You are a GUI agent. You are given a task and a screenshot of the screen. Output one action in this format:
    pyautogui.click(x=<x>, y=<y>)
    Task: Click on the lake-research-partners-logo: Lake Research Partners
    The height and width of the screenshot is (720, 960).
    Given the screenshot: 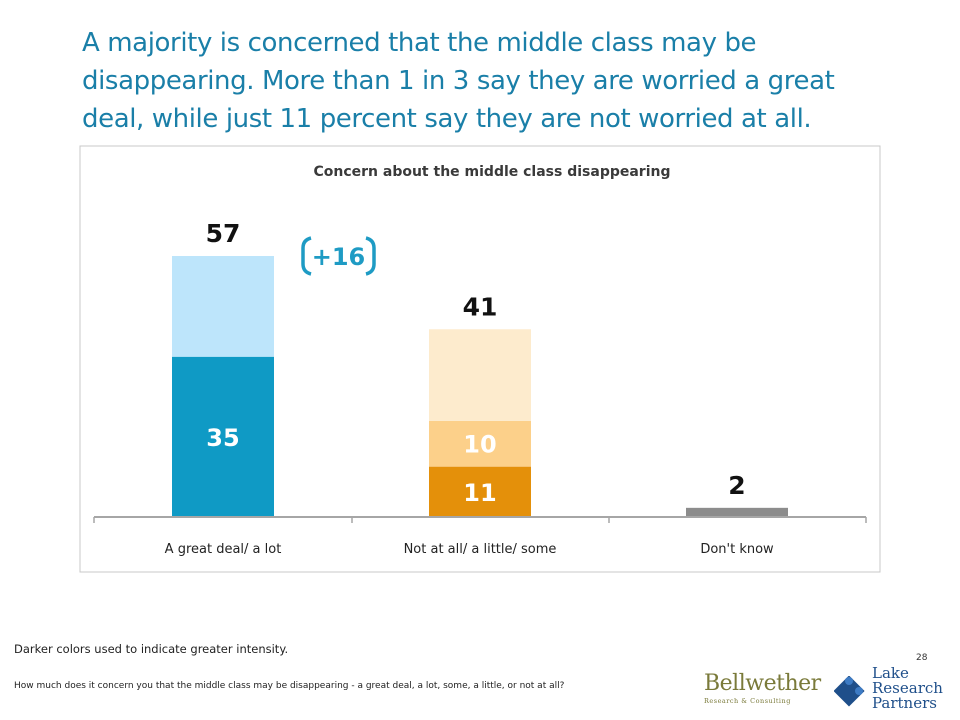 What is the action you would take?
    pyautogui.click(x=894, y=691)
    